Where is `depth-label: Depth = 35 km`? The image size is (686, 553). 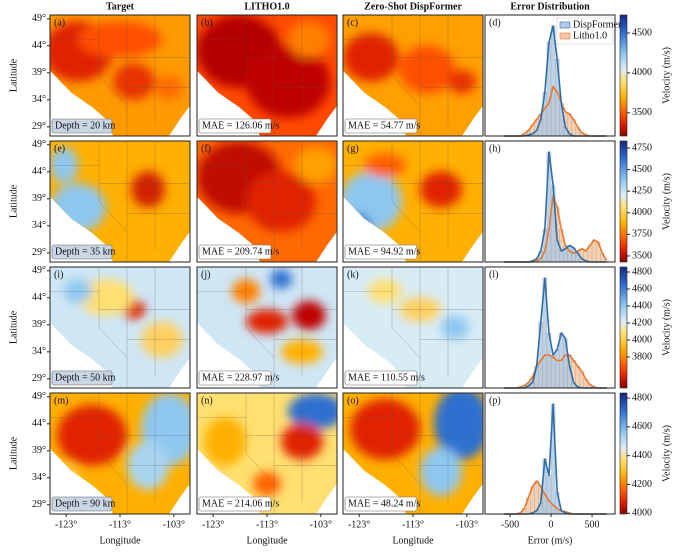 depth-label: Depth = 35 km is located at coordinates (85, 251).